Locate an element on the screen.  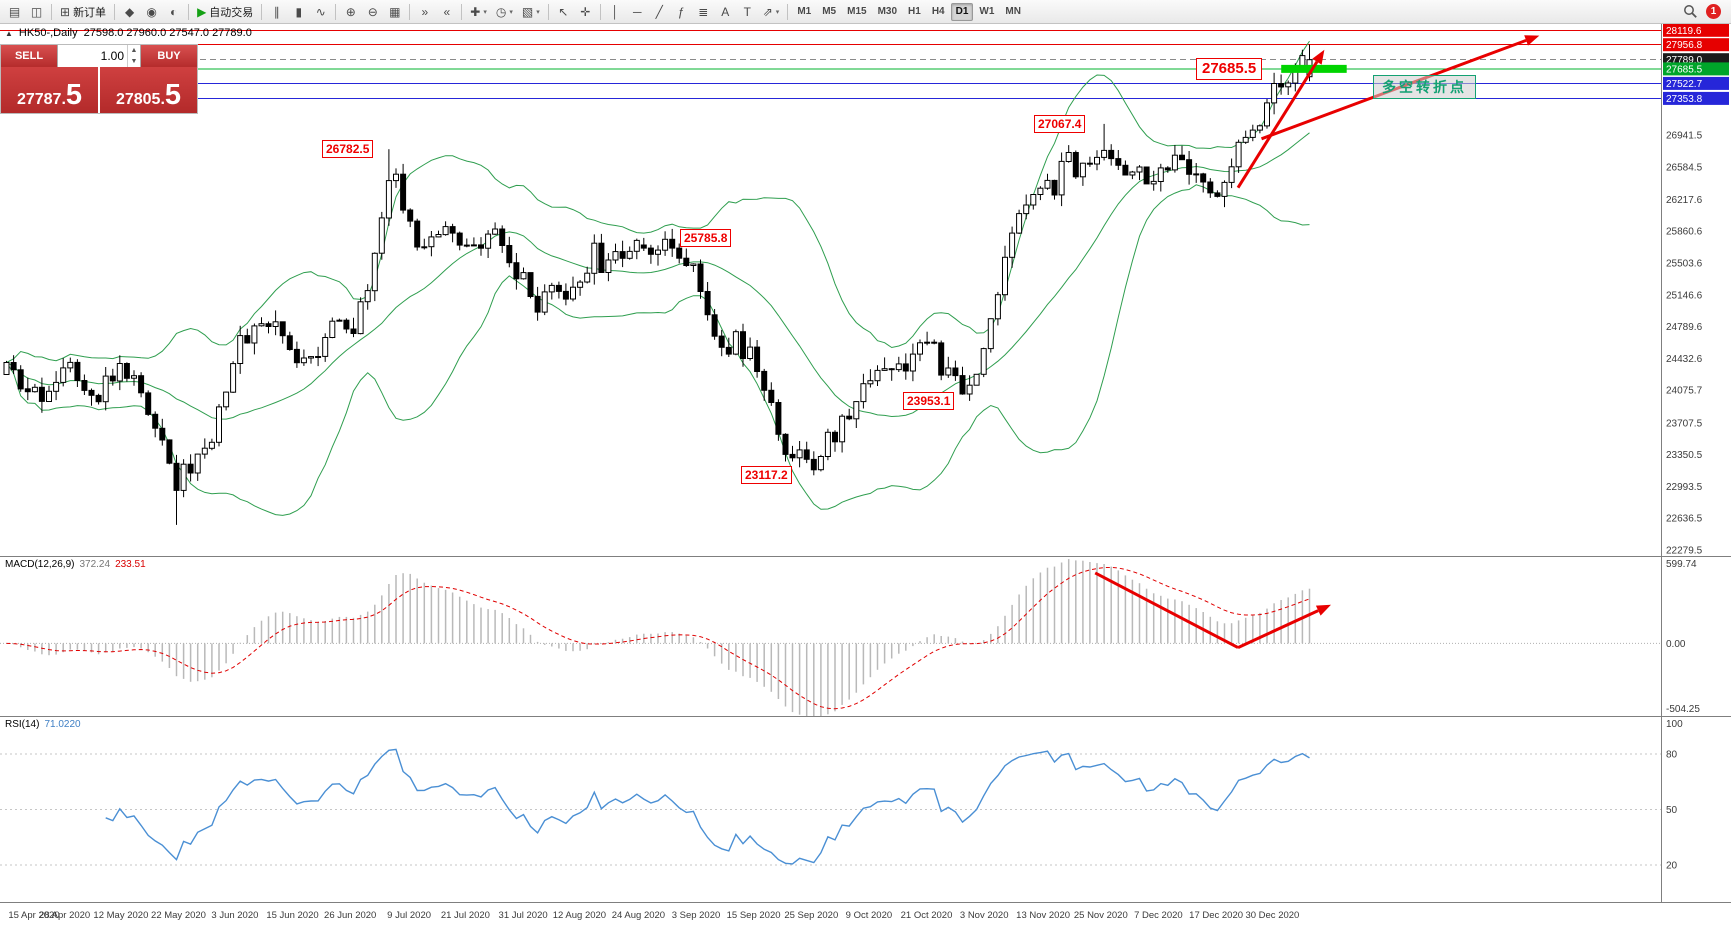
new-order-label: 新订单 is located at coordinates (90, 12).